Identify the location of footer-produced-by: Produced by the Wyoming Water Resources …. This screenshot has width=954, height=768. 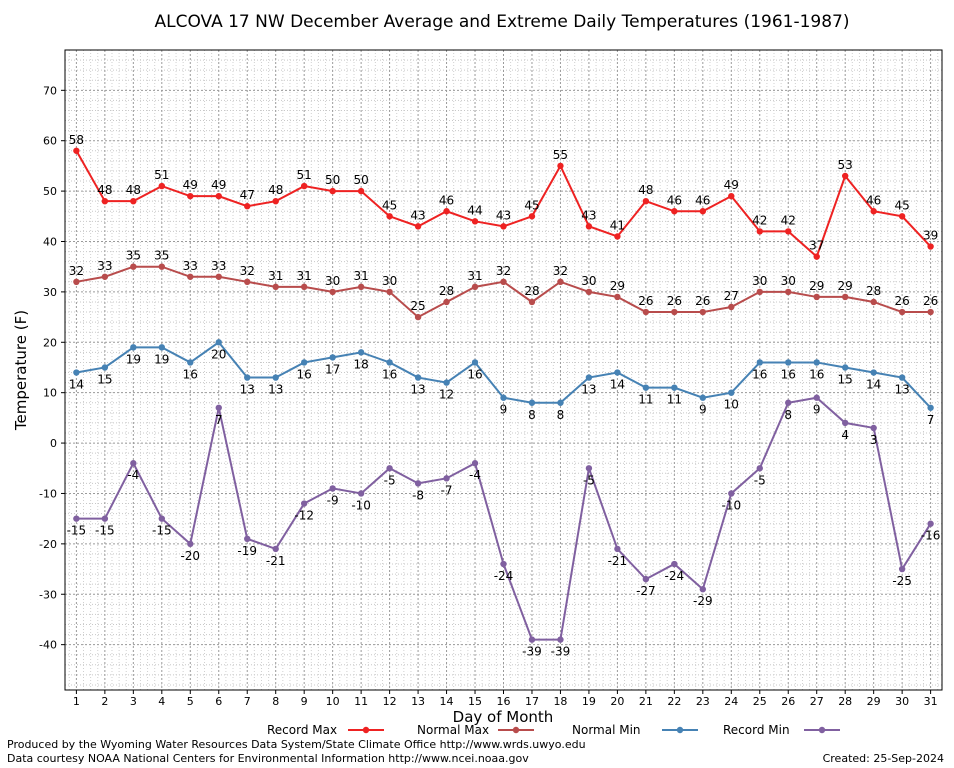
(296, 744).